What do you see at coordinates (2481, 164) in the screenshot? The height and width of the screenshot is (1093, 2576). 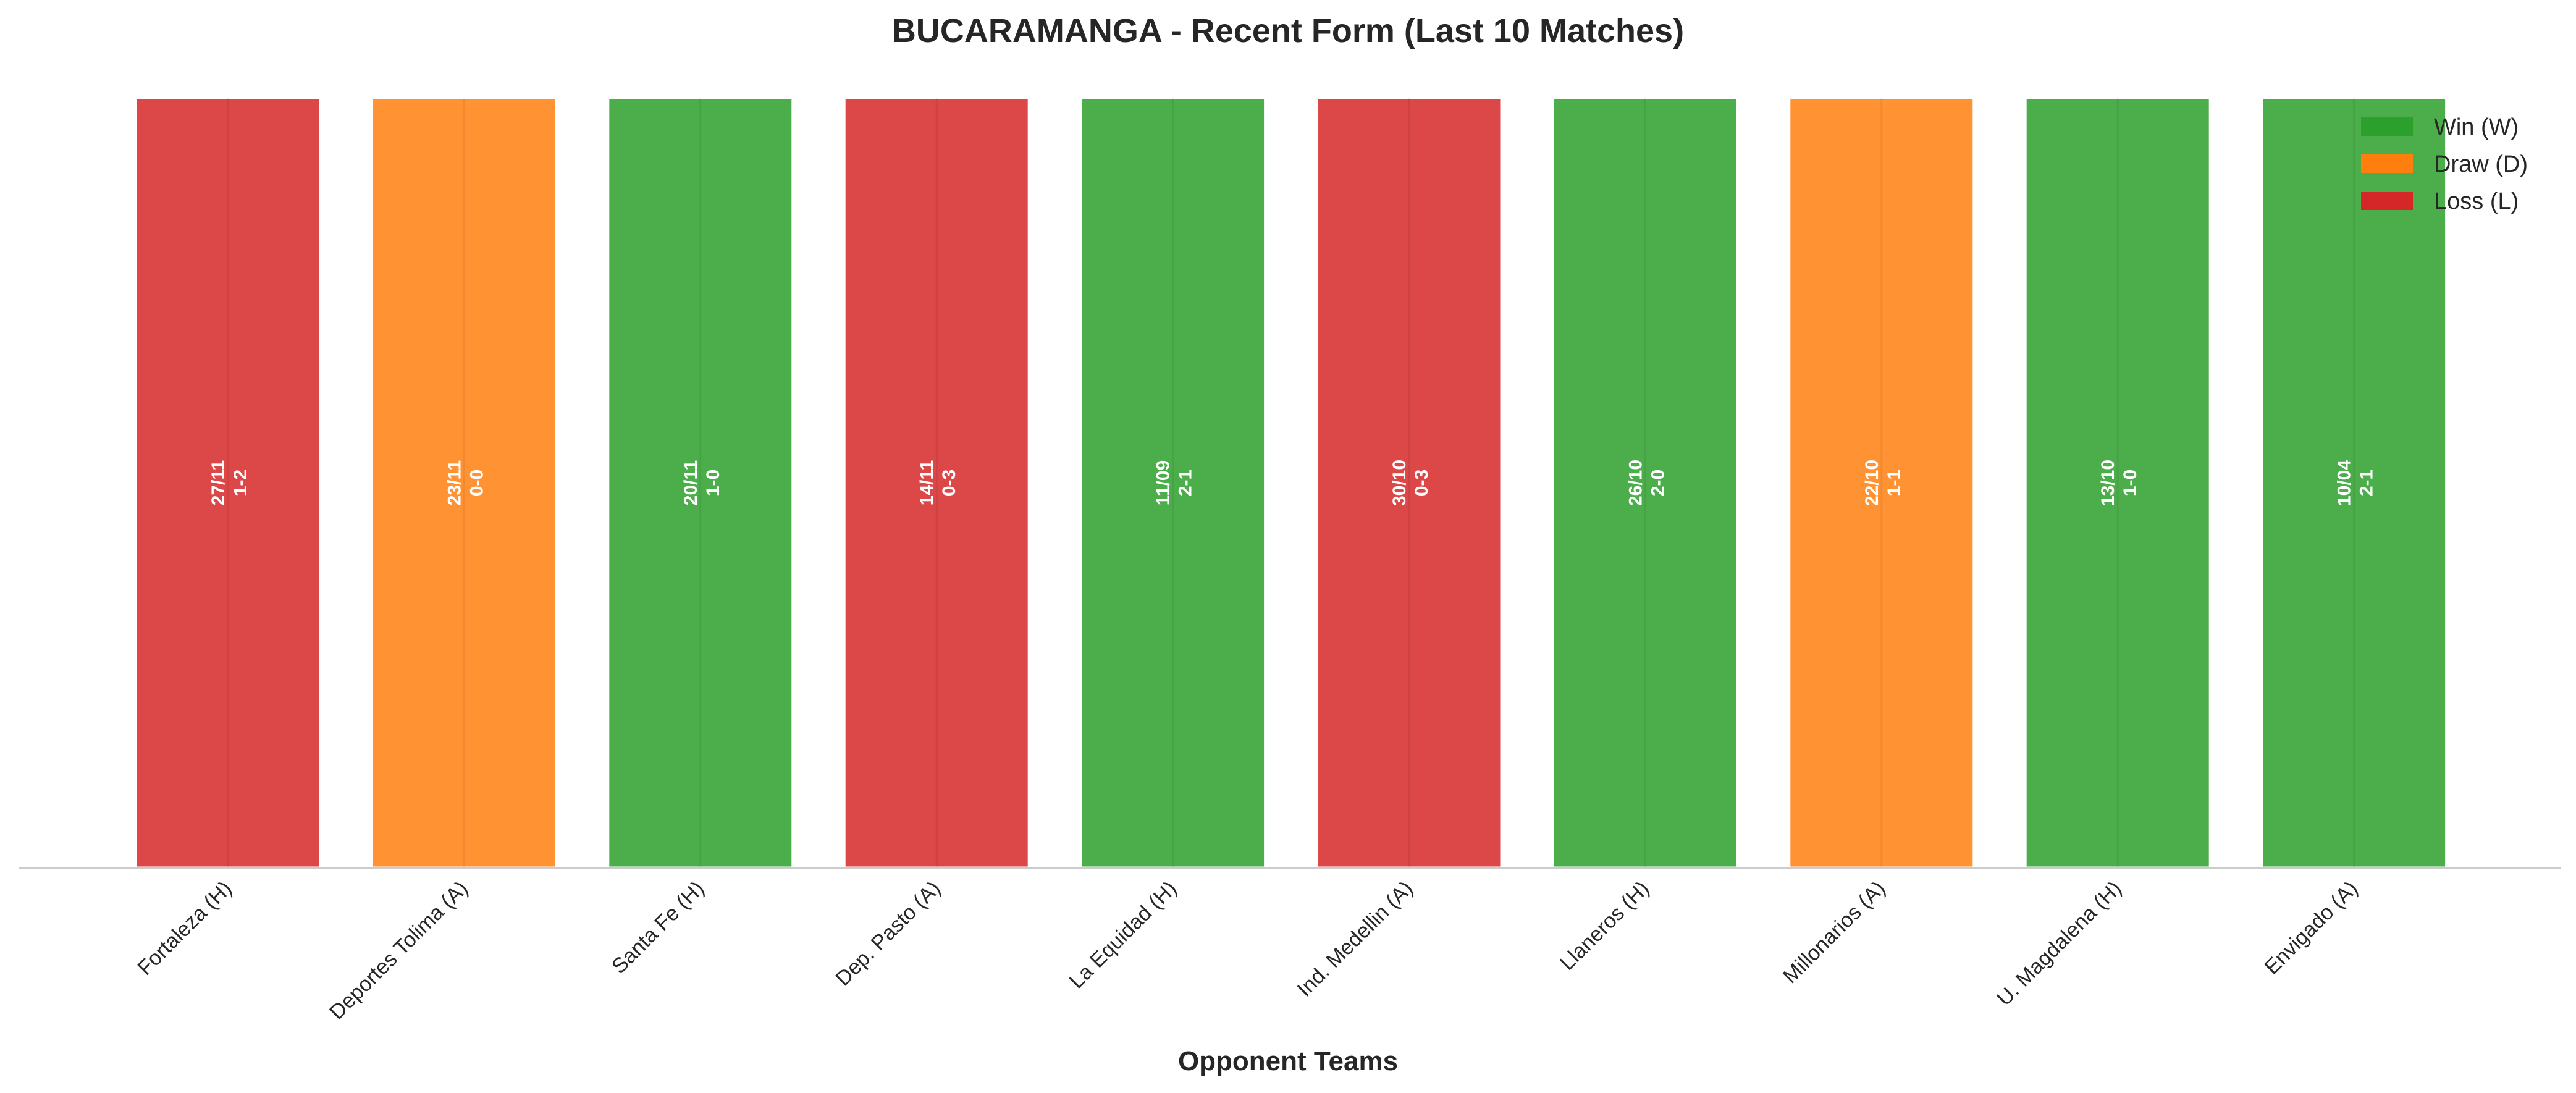 I see `legend-label-d: Draw (D)` at bounding box center [2481, 164].